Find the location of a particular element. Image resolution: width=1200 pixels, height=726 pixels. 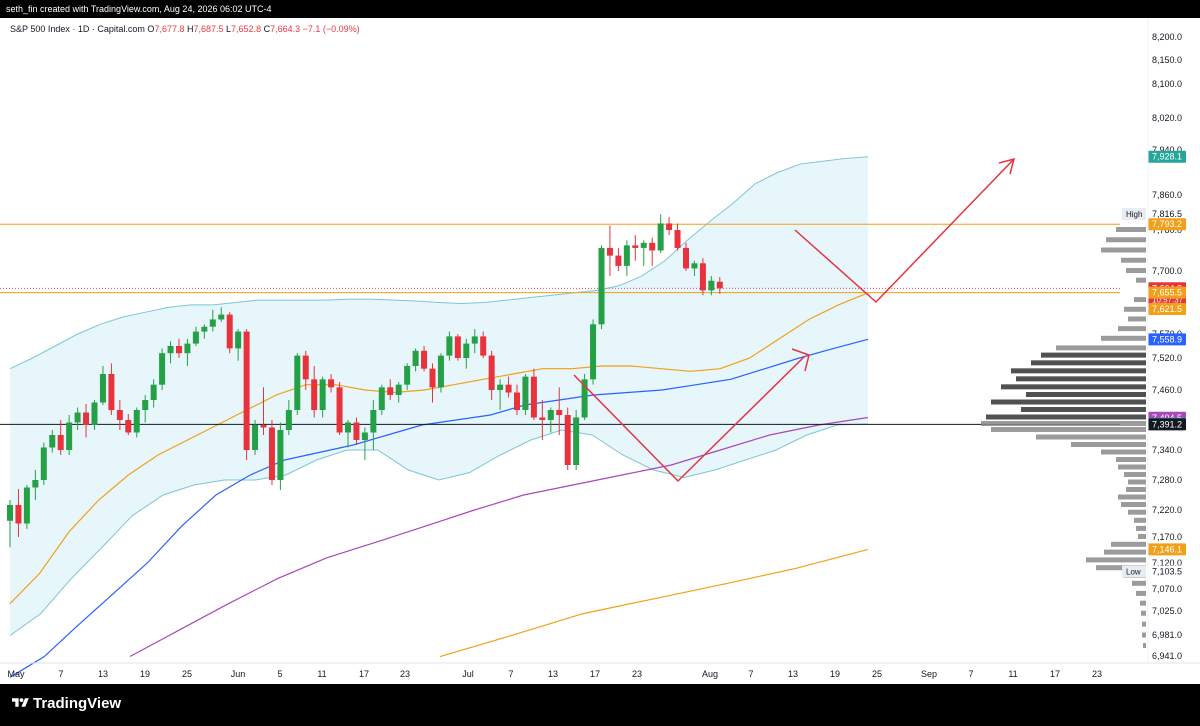

legend-low: 7,652.8 is located at coordinates (246, 29).